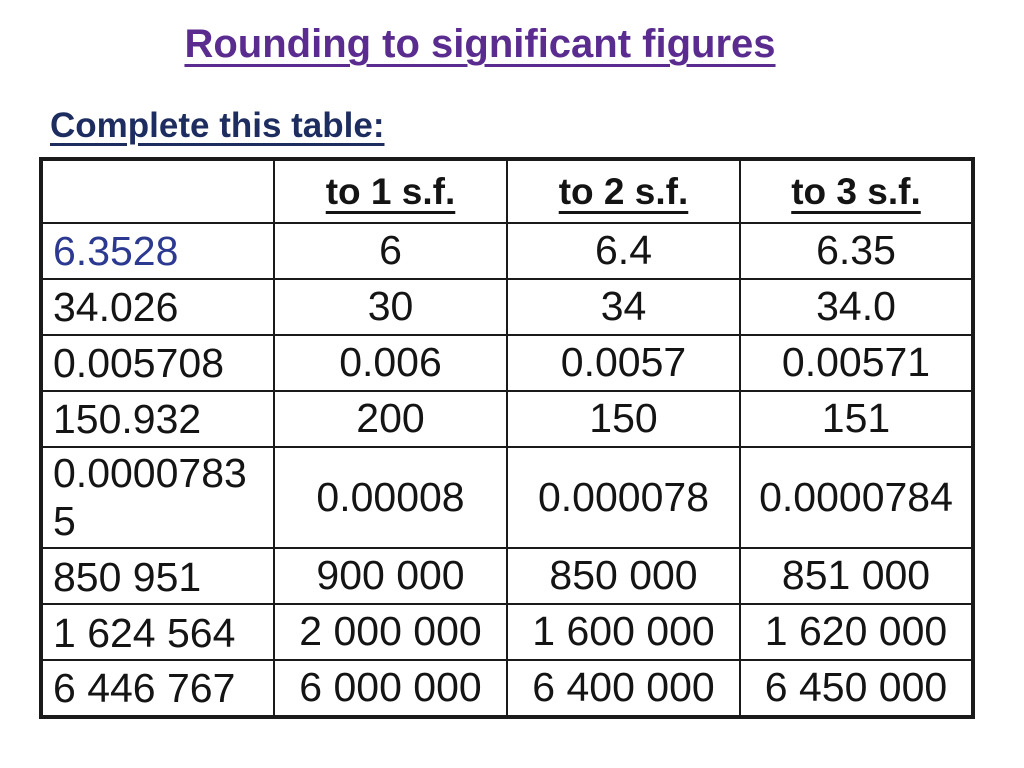 The image size is (1024, 768). What do you see at coordinates (139, 363) in the screenshot?
I see `original-value: 0.005708` at bounding box center [139, 363].